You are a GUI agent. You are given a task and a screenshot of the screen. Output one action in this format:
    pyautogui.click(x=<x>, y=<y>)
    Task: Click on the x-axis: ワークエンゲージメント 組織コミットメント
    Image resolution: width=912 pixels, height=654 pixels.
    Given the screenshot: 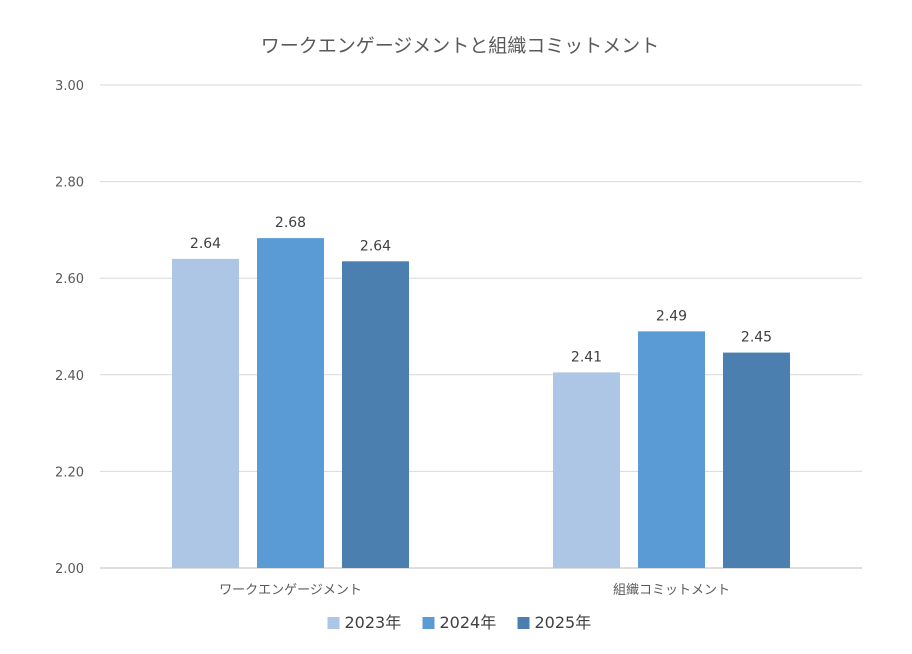 What is the action you would take?
    pyautogui.click(x=474, y=590)
    